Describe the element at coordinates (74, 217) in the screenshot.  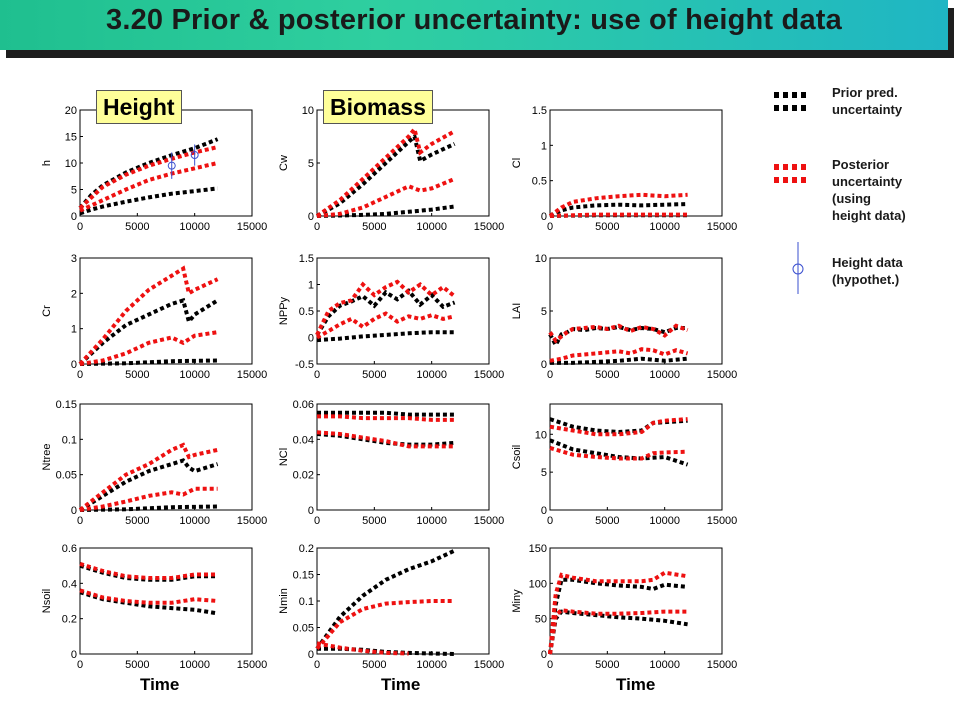
I see `plot-1-y-tick-label: 0` at that location.